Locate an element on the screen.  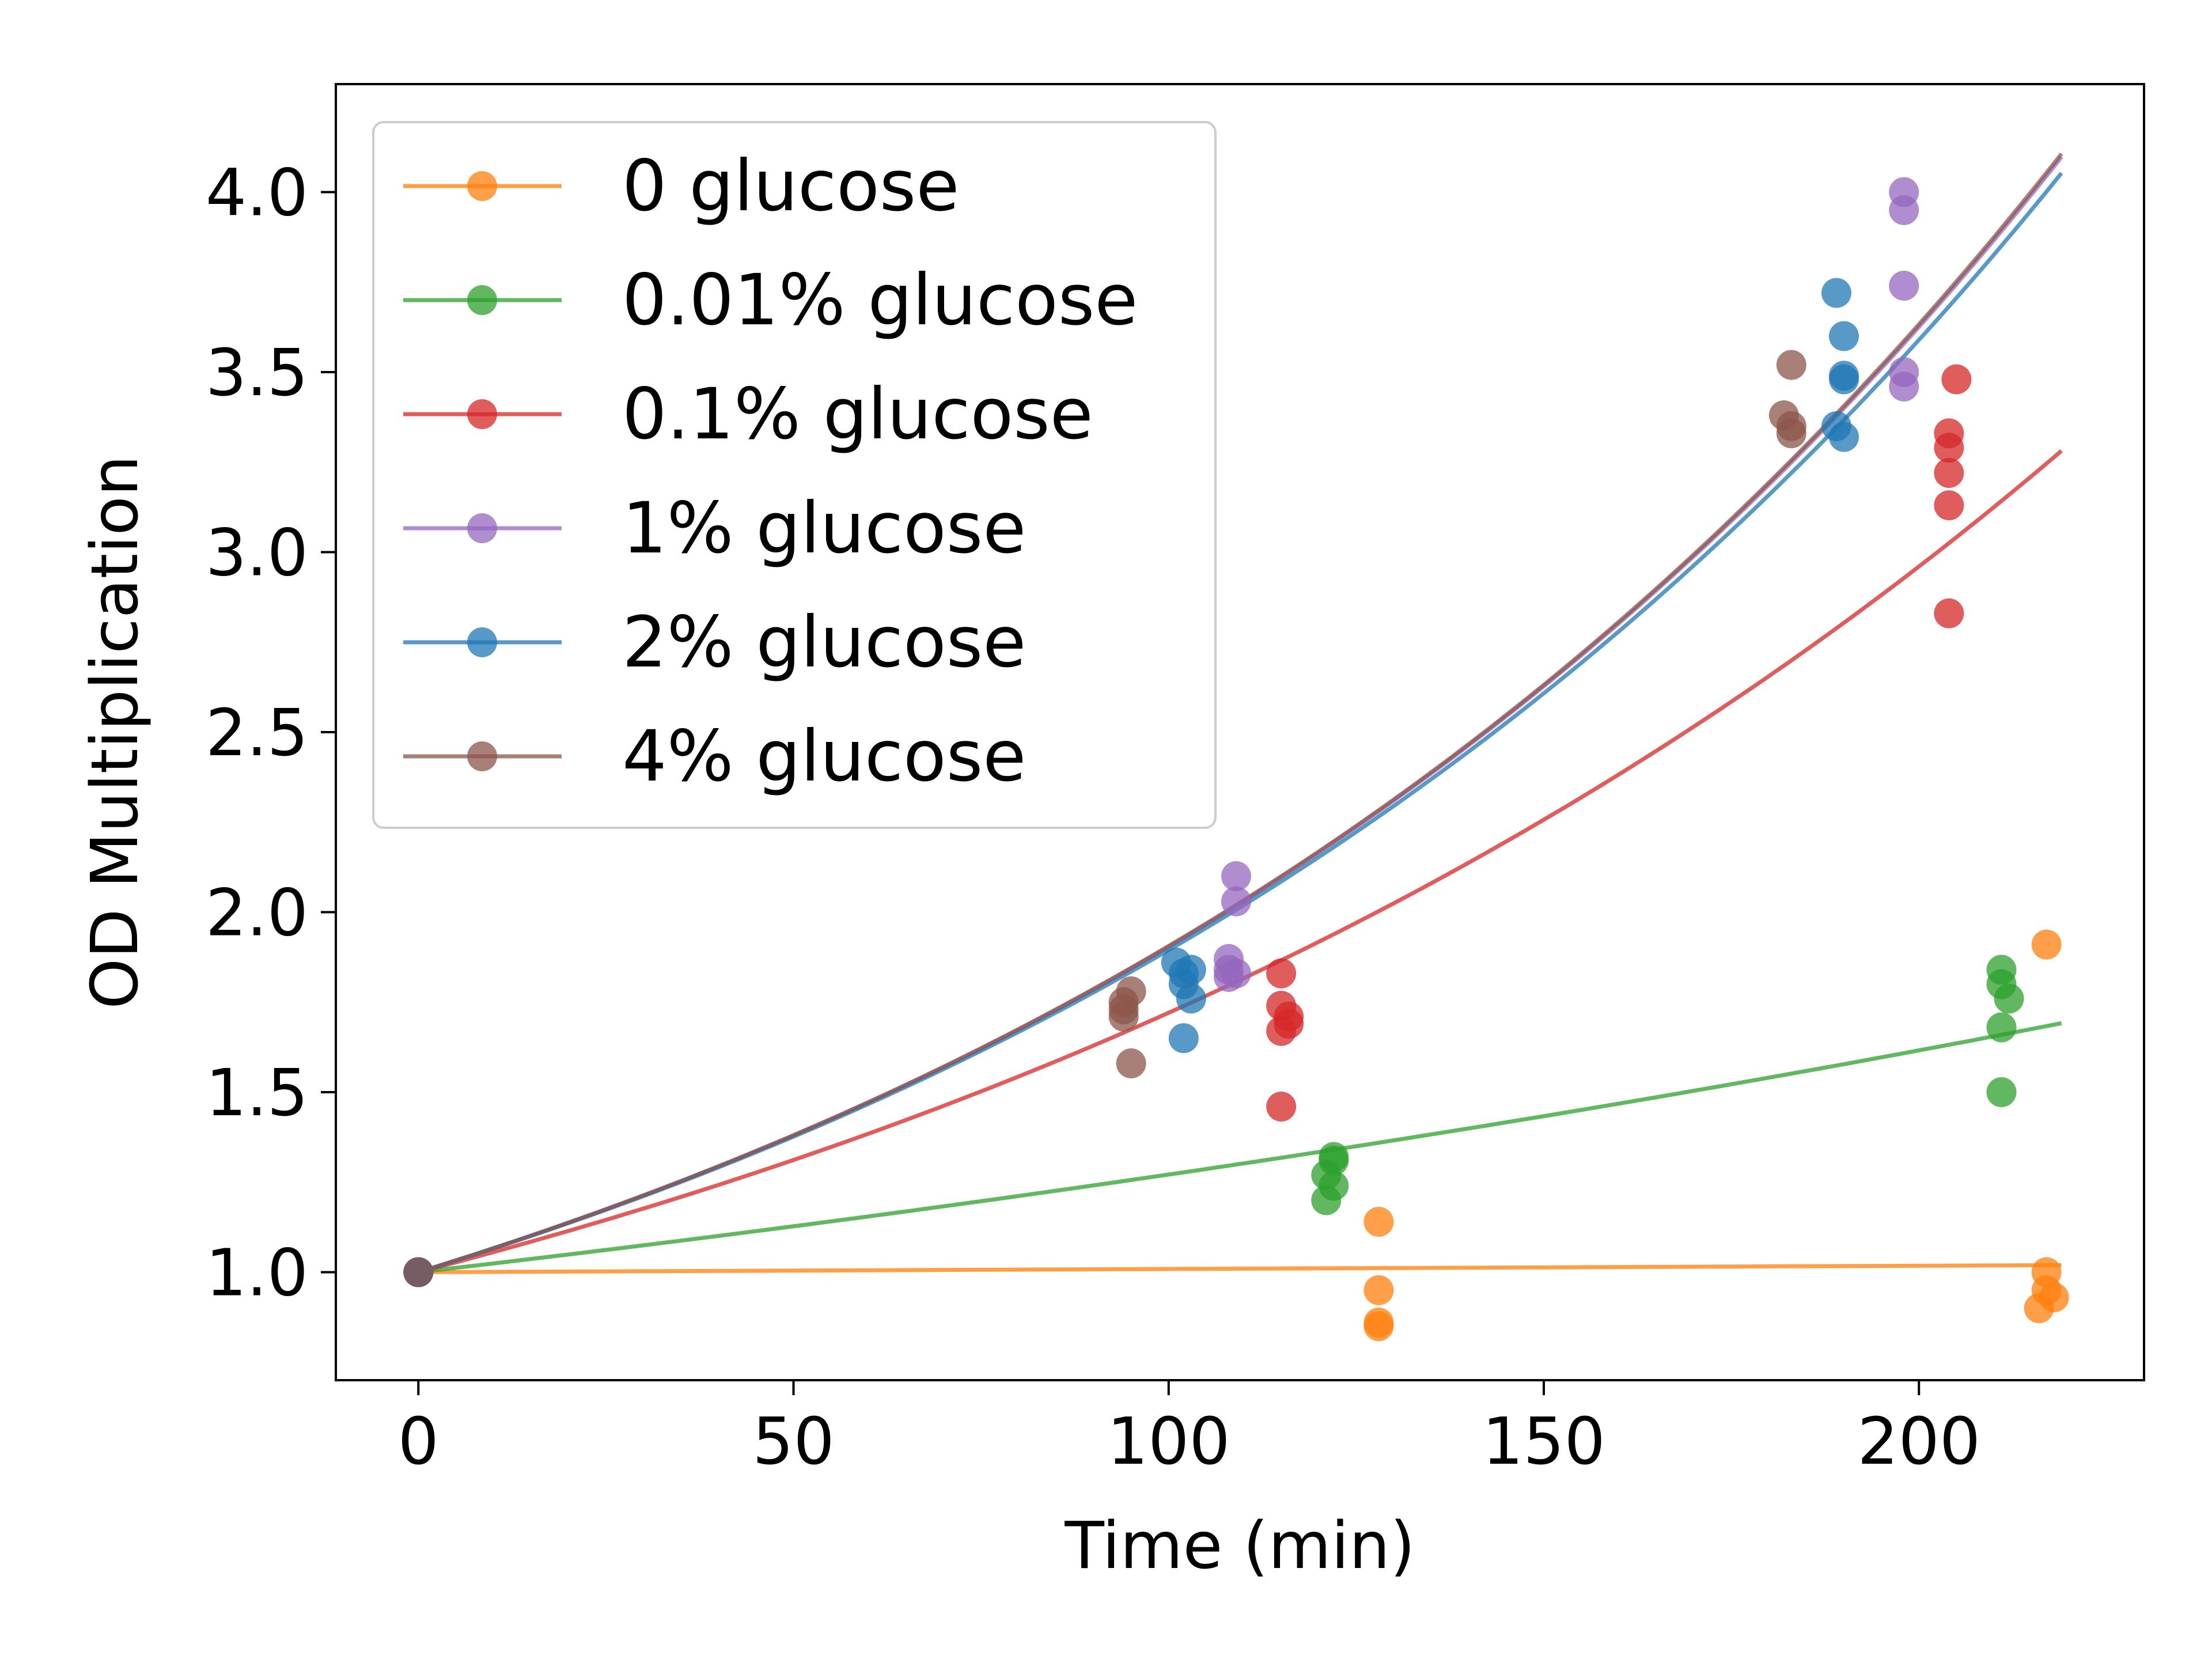
legend-marker-0-1-glucose is located at coordinates (482, 414).